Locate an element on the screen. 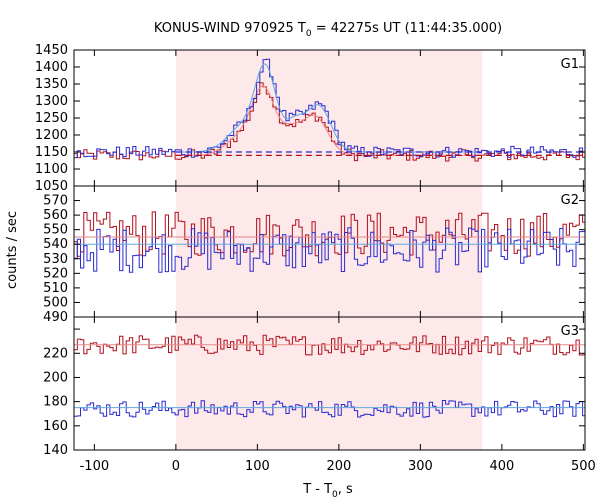 This screenshot has width=600, height=500. xtick-label: 400 is located at coordinates (501, 466).